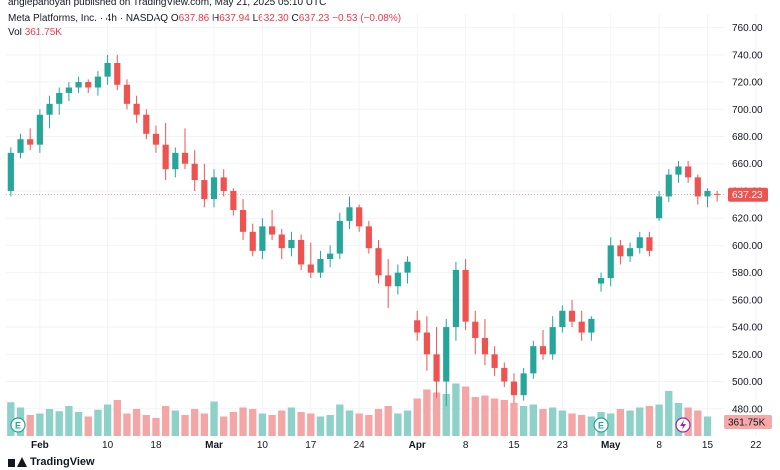 The width and height of the screenshot is (780, 470). I want to click on y-tick-label: 560.00, so click(747, 300).